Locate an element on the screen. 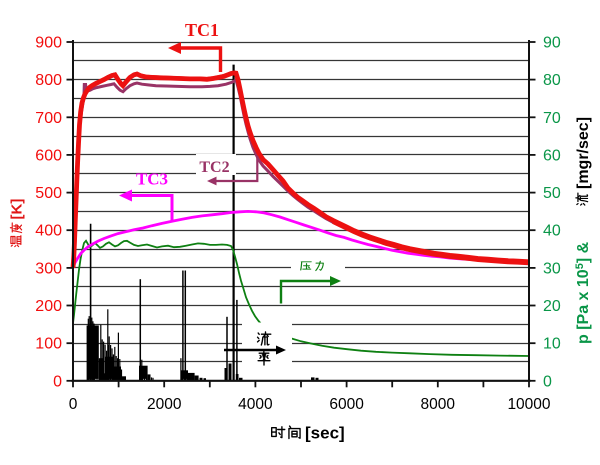 The height and width of the screenshot is (465, 600). svg-text: 10000 is located at coordinates (528, 404).